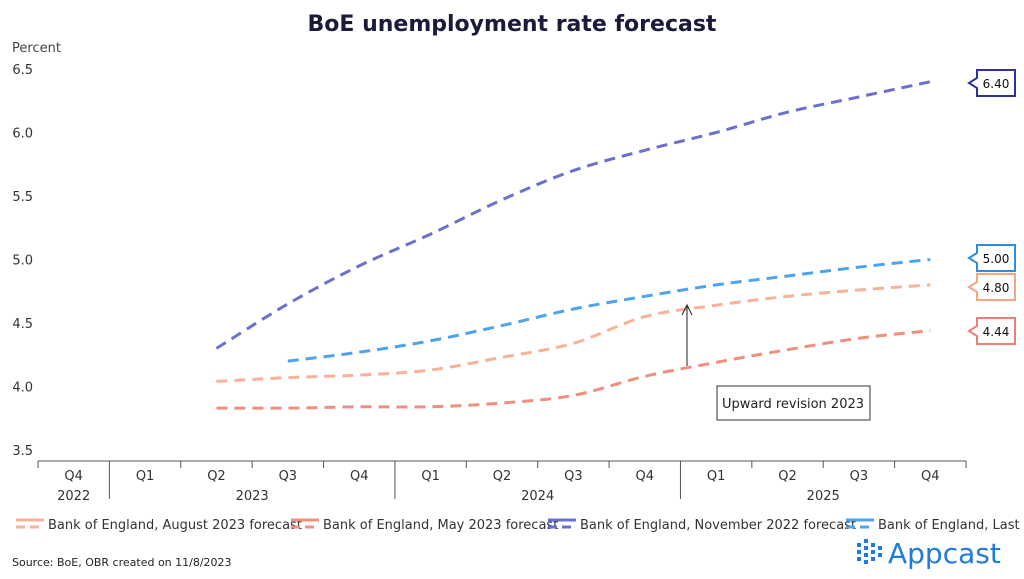  What do you see at coordinates (22, 134) in the screenshot?
I see `y-tick-label: 6.0` at bounding box center [22, 134].